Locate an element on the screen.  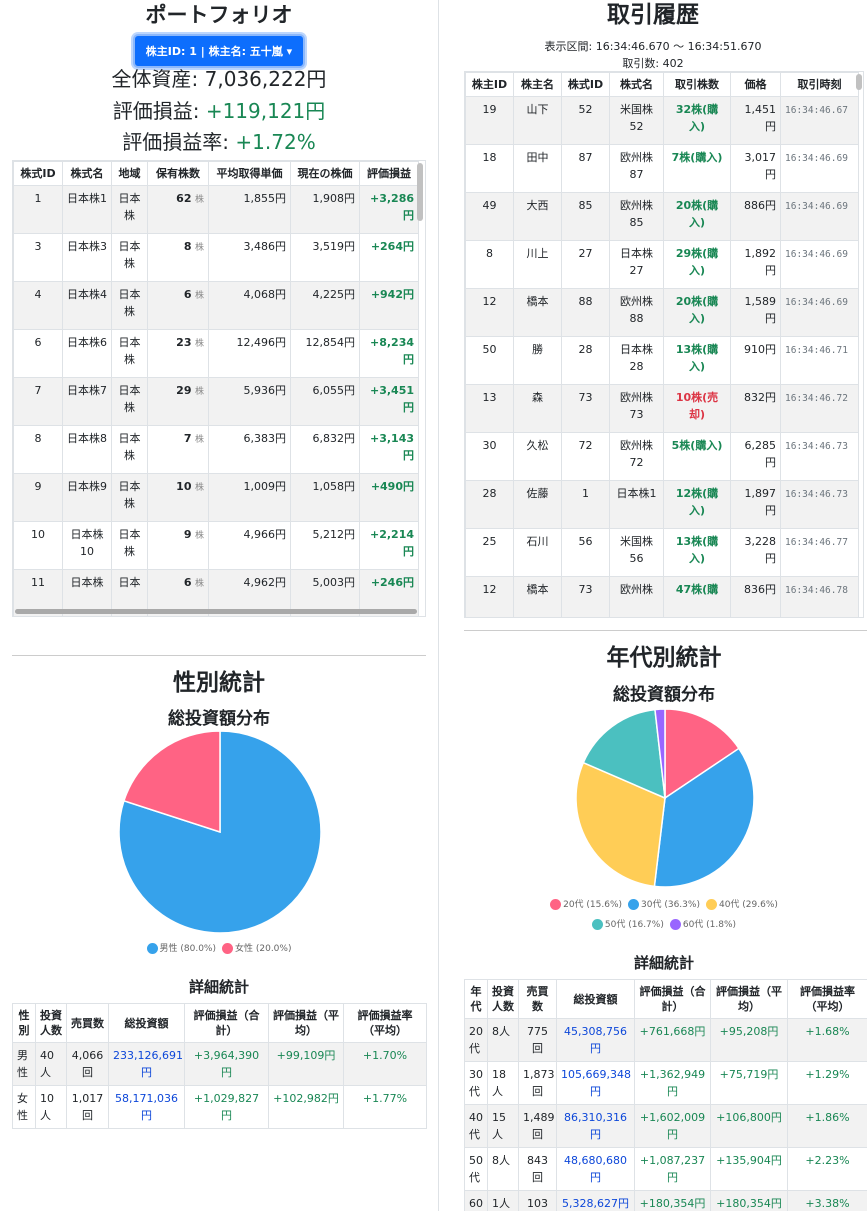
trade-row: 30 久松 72 欧州株72 5株(購入) 6,285円 16:34:46.73 is located at coordinates (662, 456).